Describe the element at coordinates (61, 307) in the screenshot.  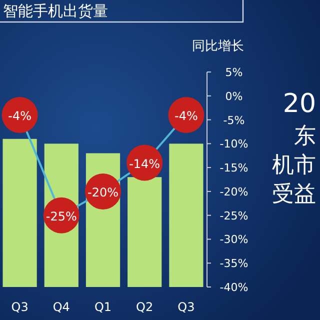
I see `x-tick-label: Q4` at that location.